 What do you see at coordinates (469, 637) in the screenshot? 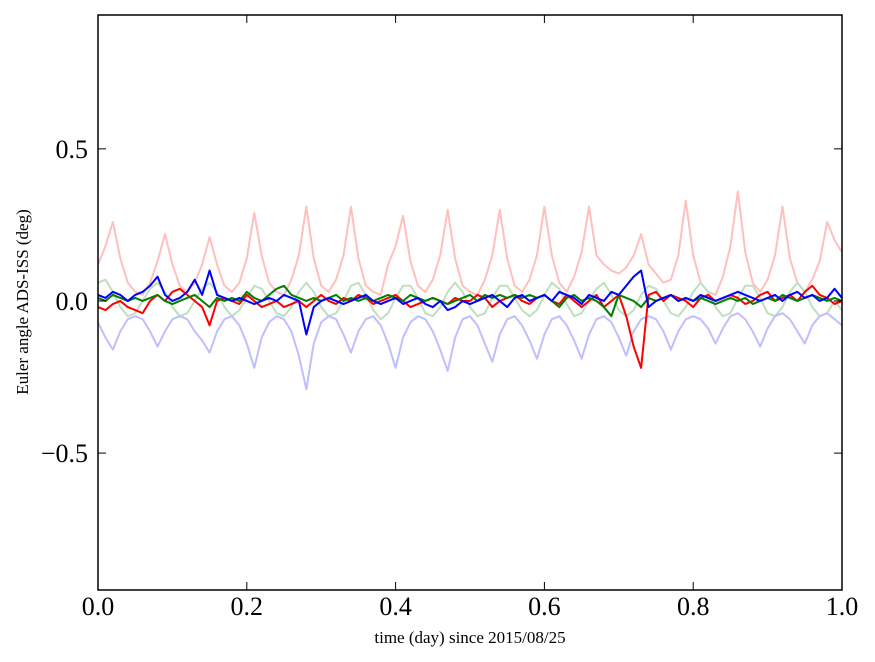
I see `x-axis-label: time (day) since 2015/08/25` at bounding box center [469, 637].